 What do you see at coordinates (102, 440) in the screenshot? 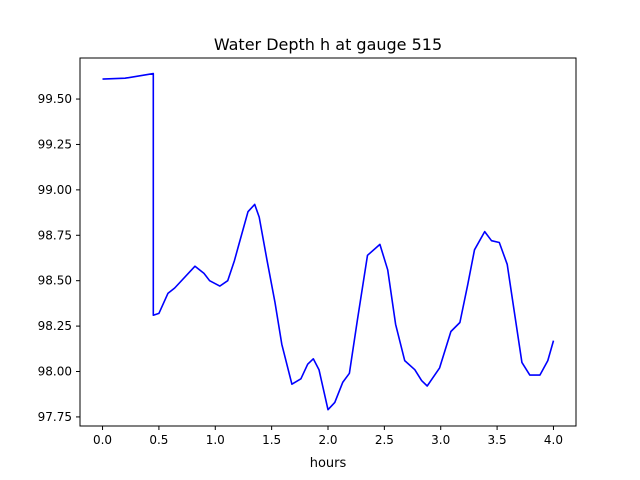
I see `x-tick-label: 0.0` at bounding box center [102, 440].